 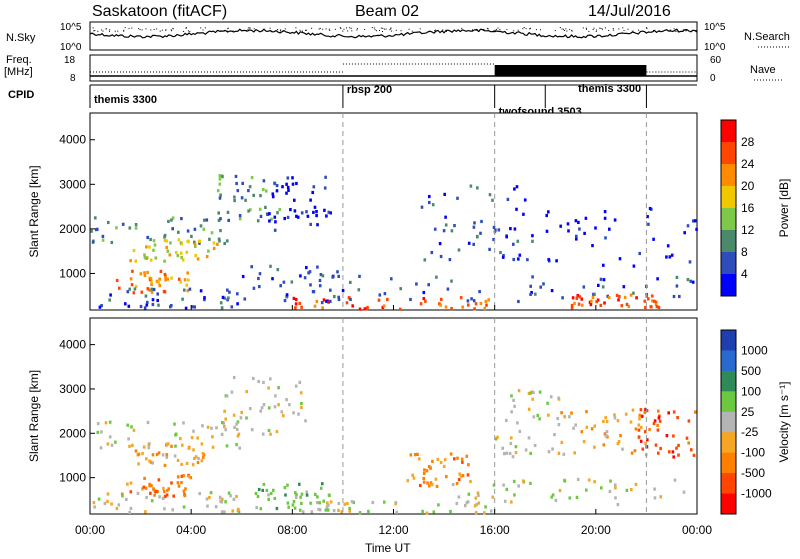 What do you see at coordinates (72, 273) in the screenshot?
I see `y-tick-label: 1000` at bounding box center [72, 273].